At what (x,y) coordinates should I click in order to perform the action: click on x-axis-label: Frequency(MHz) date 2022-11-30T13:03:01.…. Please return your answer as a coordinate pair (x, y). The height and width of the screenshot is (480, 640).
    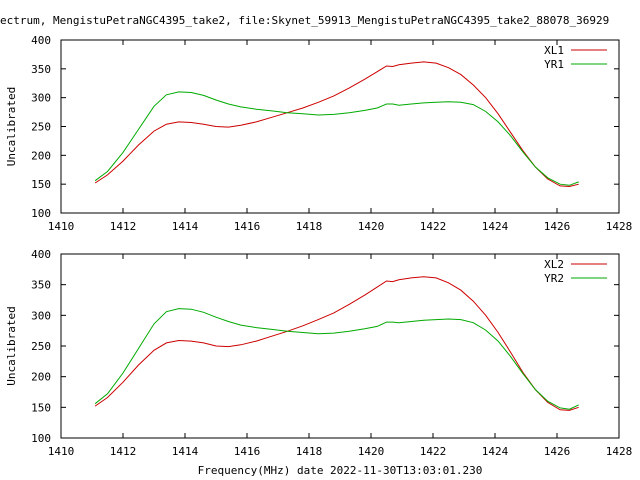
    Looking at the image, I should click on (340, 470).